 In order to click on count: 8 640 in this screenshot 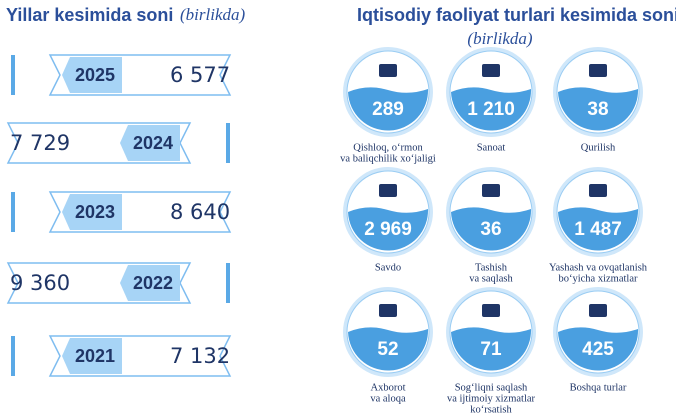, I will do `click(200, 212)`.